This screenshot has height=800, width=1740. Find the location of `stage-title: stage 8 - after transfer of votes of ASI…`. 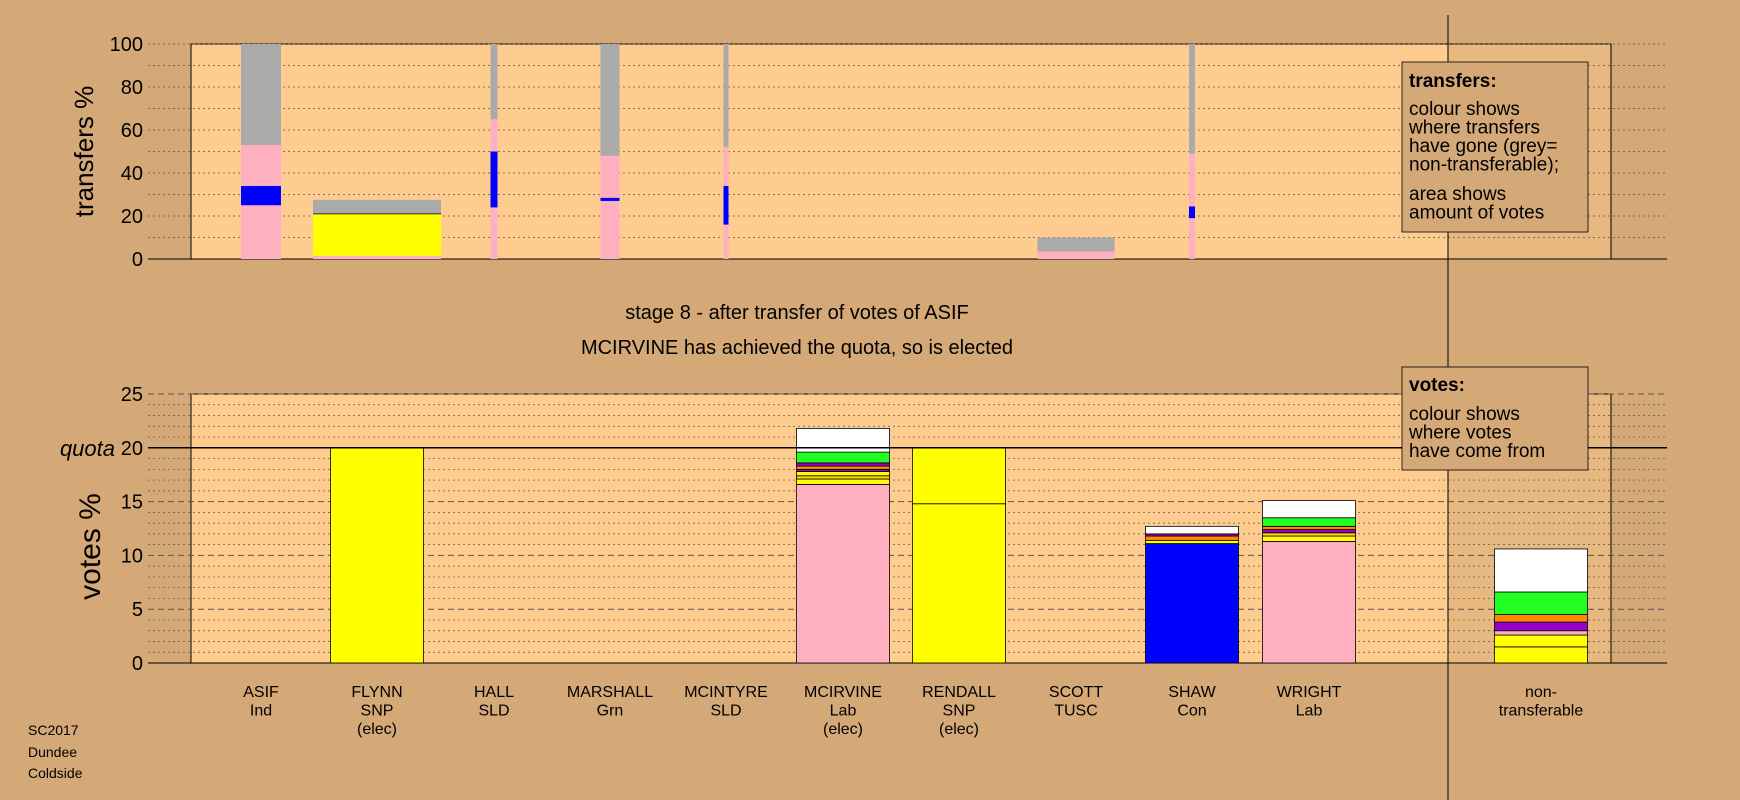

stage-title: stage 8 - after transfer of votes of ASI… is located at coordinates (797, 313).